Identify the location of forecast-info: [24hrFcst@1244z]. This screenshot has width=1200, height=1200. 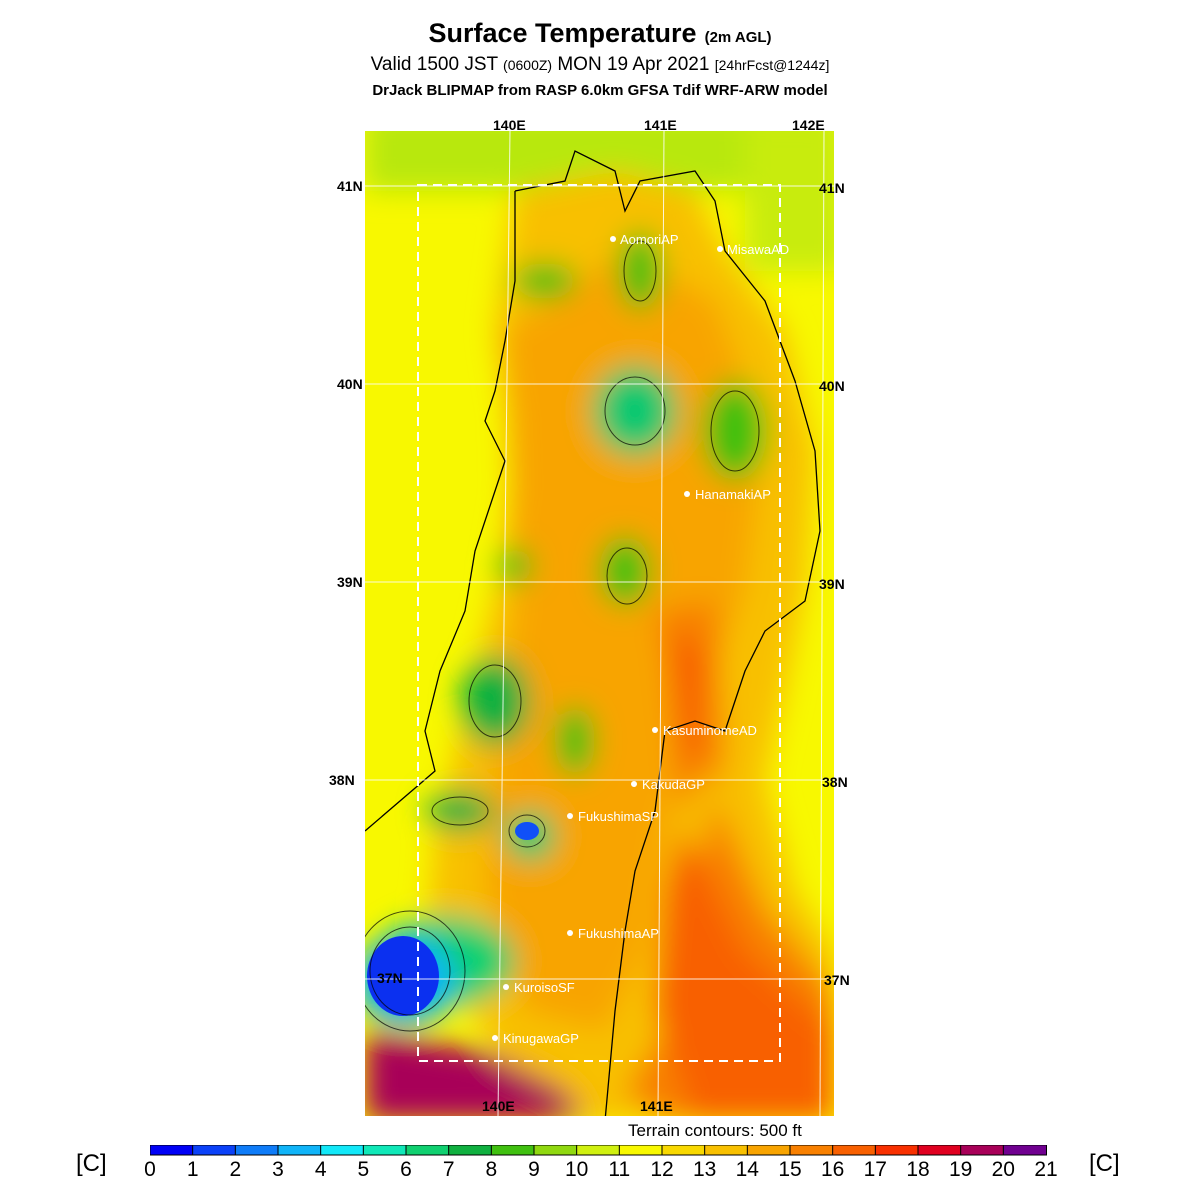
(772, 65).